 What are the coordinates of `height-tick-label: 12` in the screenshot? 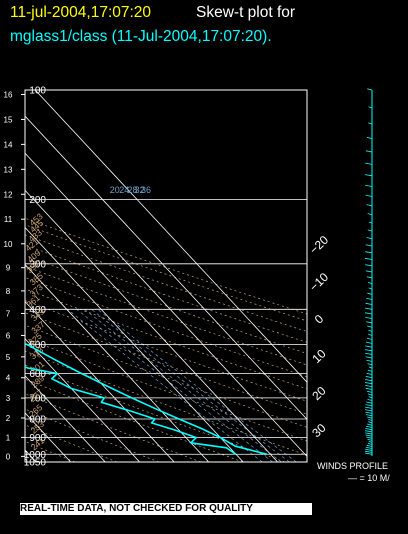 It's located at (8, 194).